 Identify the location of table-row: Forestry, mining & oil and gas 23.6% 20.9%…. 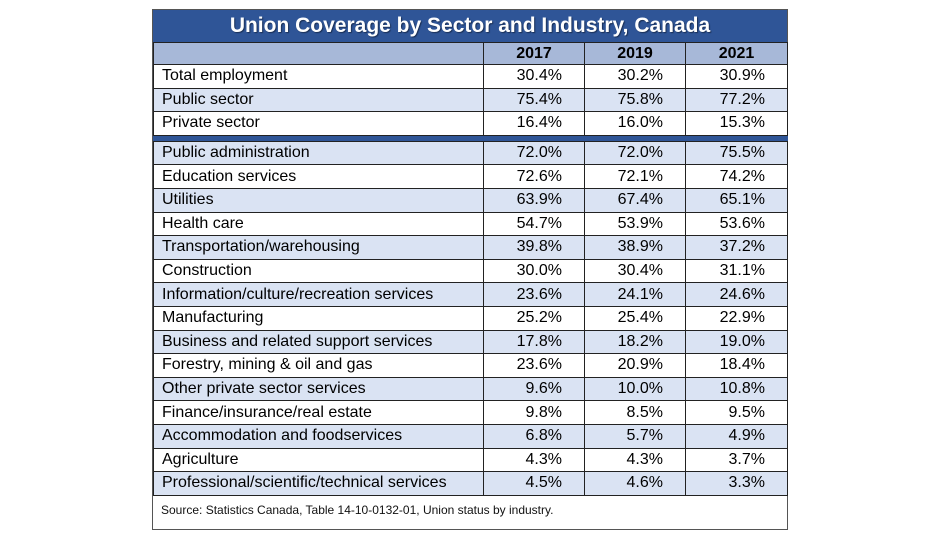
(470, 365).